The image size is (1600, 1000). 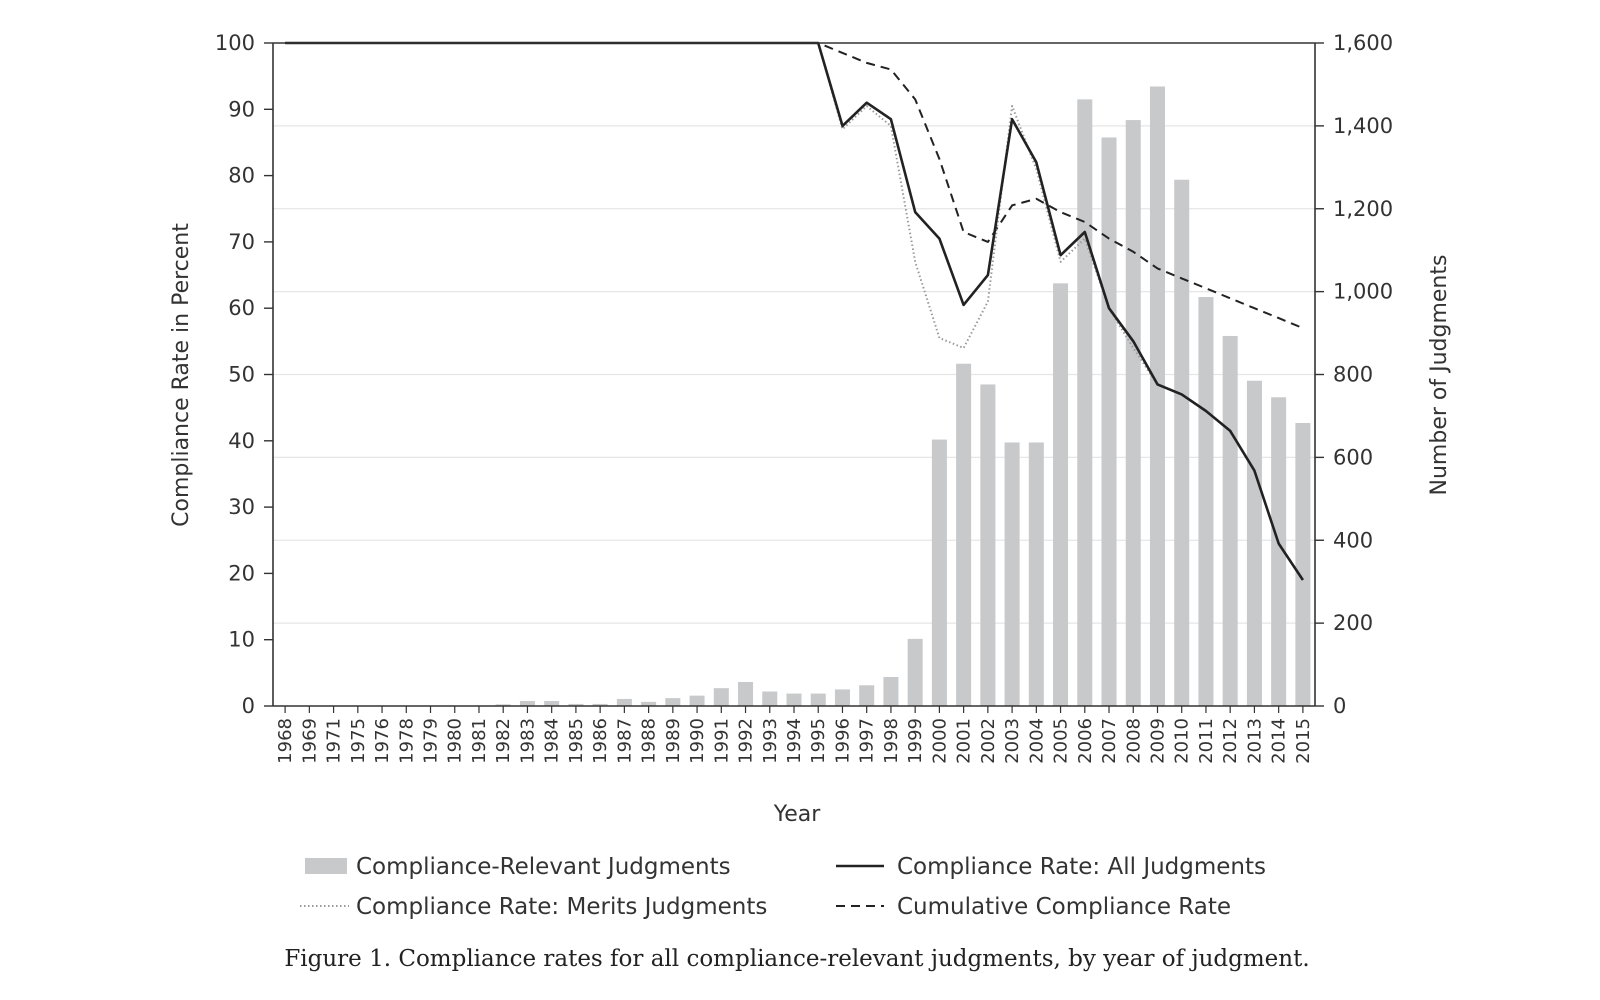 I want to click on y-tick-label-right: 1,200, so click(x=1363, y=209).